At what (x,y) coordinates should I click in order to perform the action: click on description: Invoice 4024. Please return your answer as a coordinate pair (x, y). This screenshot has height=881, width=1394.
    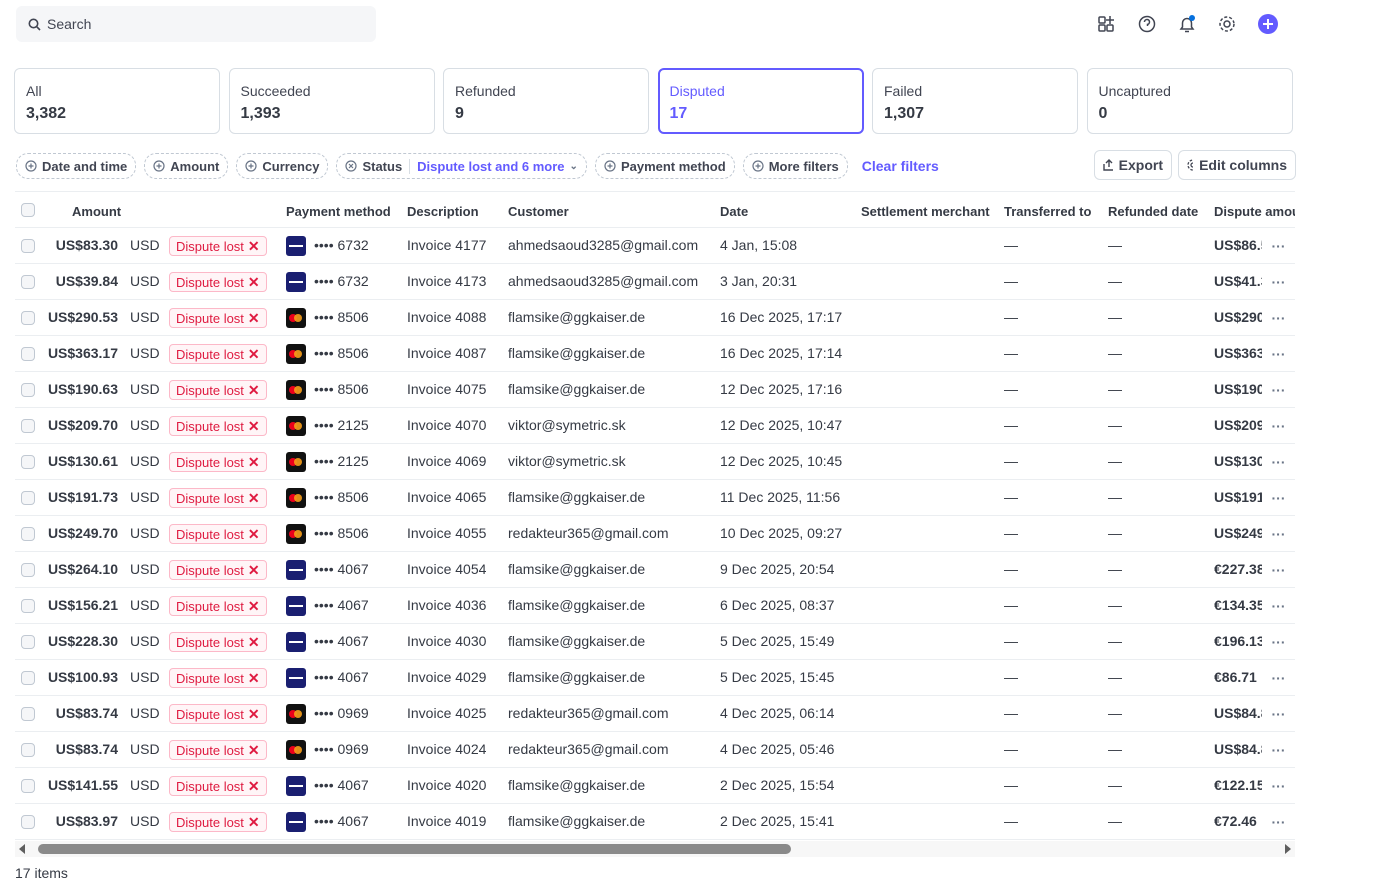
    Looking at the image, I should click on (447, 749).